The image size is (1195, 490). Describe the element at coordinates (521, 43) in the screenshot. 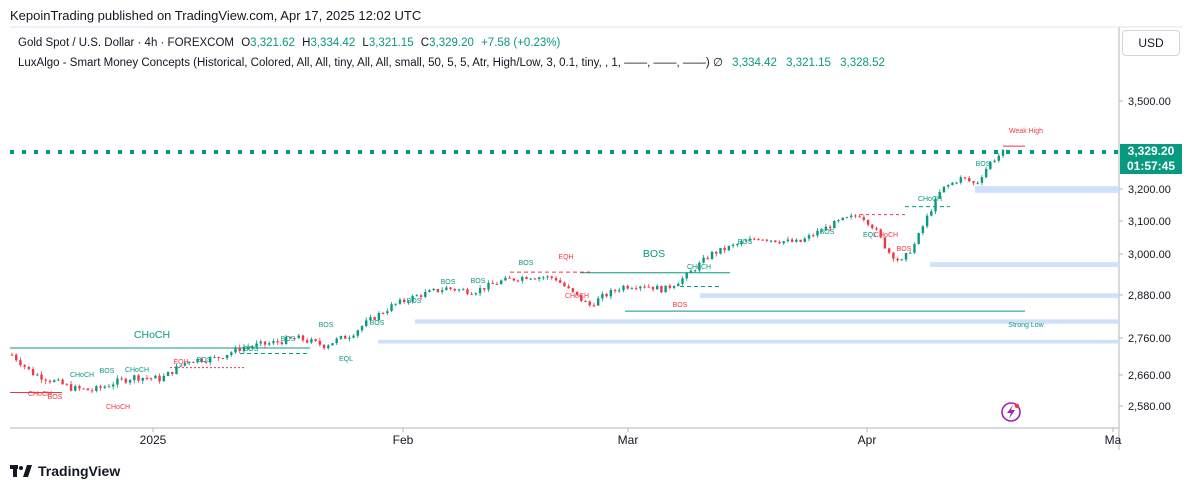

I see `change-value: +7.58 (+0.23%)` at that location.